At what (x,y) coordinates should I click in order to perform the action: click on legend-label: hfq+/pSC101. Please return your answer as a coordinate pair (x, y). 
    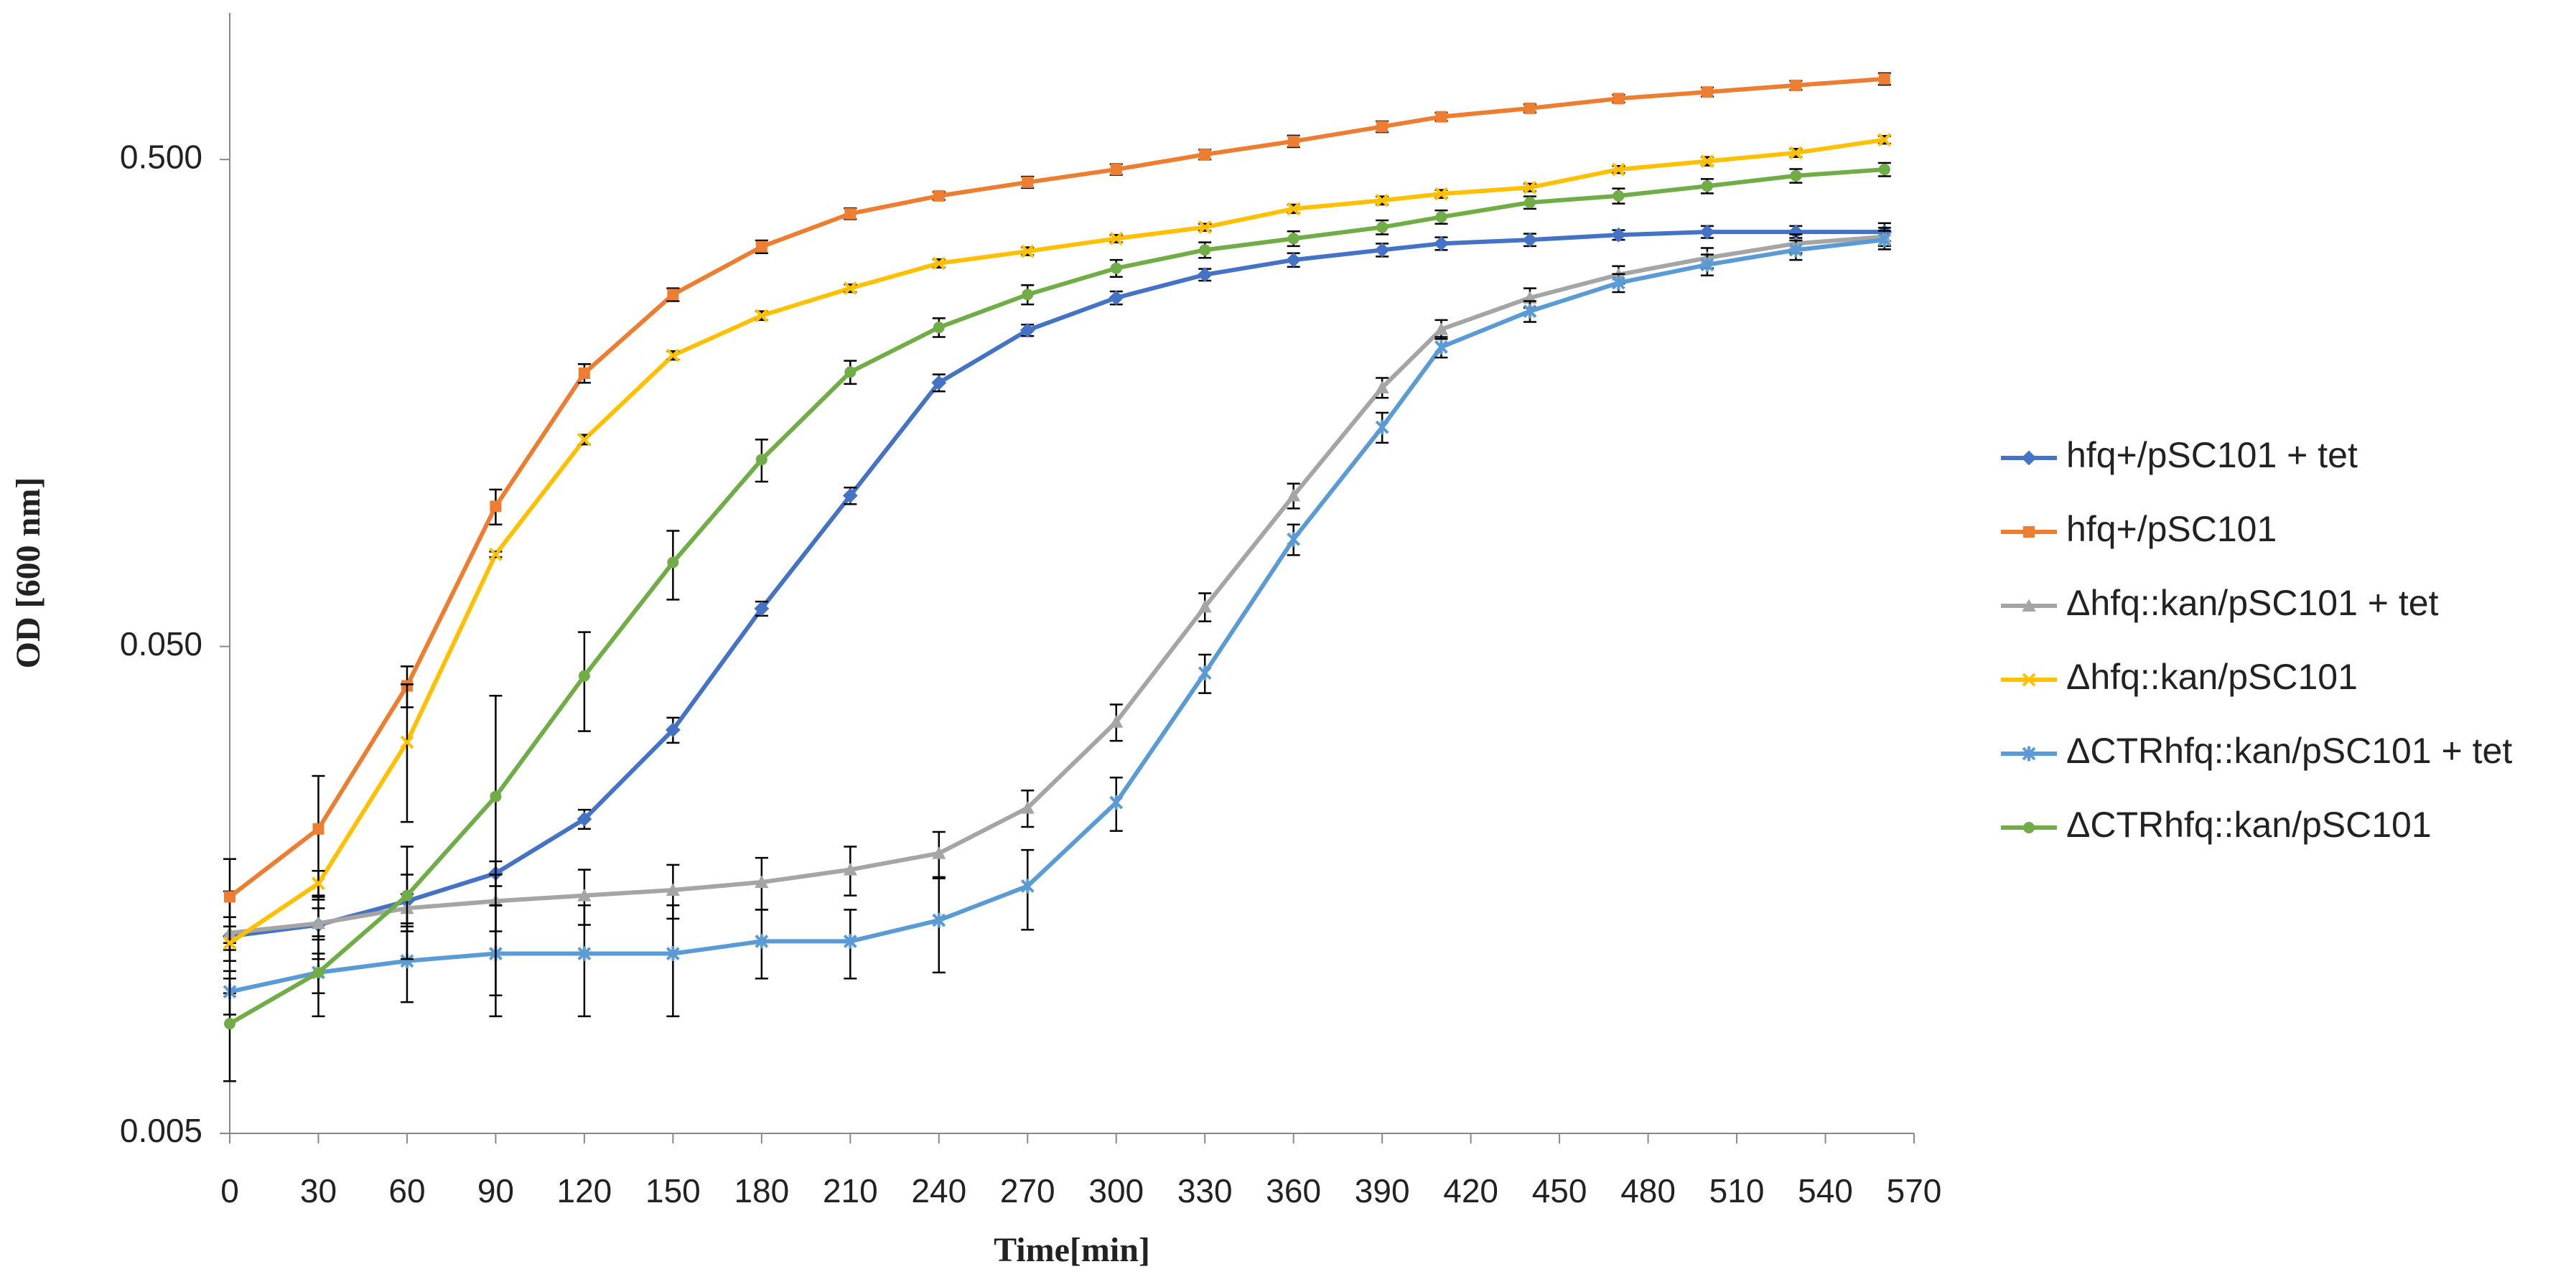
    Looking at the image, I should click on (2171, 529).